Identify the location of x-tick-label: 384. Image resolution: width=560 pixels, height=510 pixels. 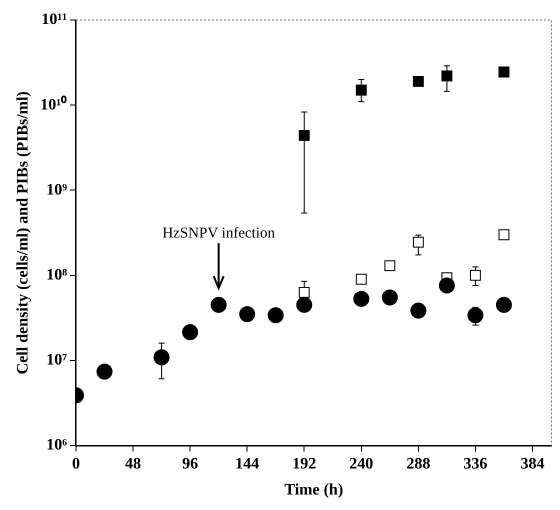
(532, 463).